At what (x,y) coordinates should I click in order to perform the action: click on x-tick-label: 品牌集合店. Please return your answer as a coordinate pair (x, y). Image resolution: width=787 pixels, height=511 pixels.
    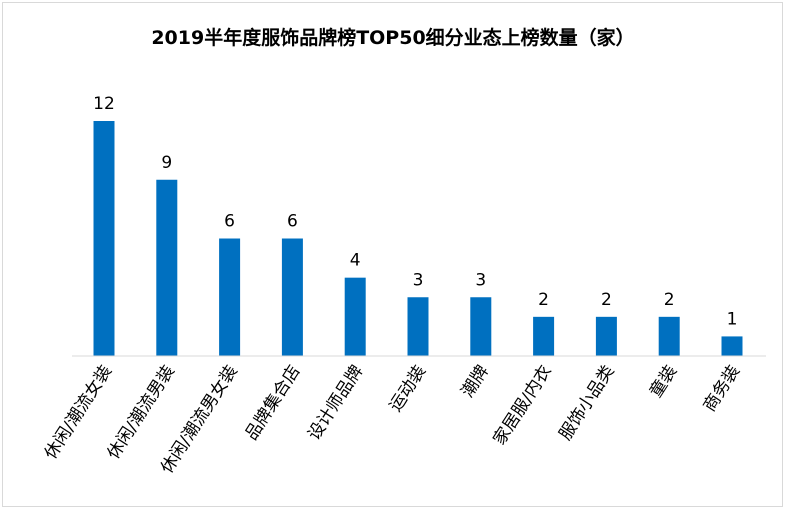
    Looking at the image, I should click on (273, 403).